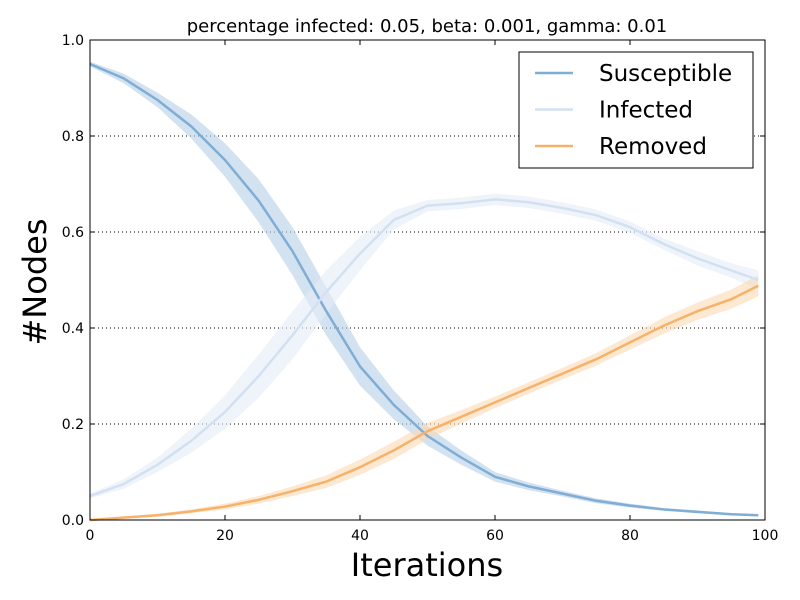  What do you see at coordinates (73, 329) in the screenshot?
I see `y-tick-label: 0.4` at bounding box center [73, 329].